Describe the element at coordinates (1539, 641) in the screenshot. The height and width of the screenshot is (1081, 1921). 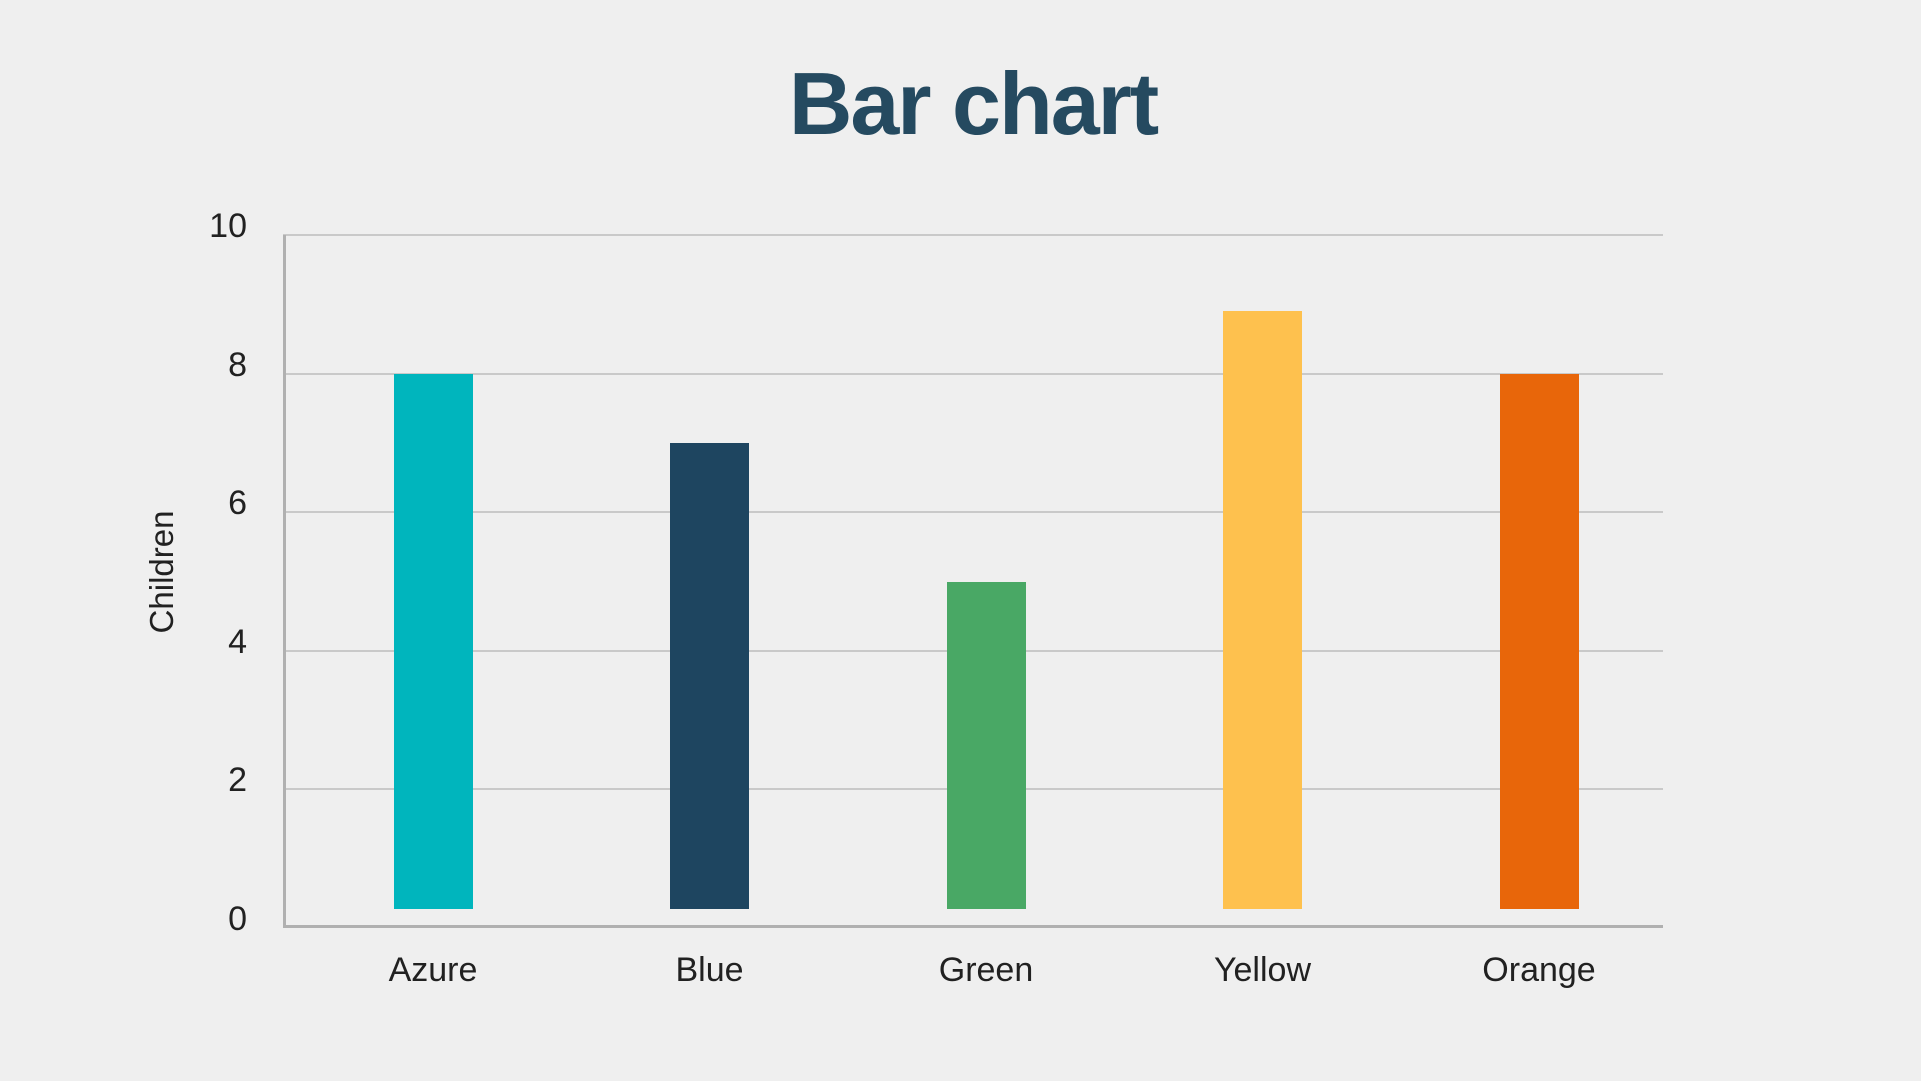
I see `bar-orange` at that location.